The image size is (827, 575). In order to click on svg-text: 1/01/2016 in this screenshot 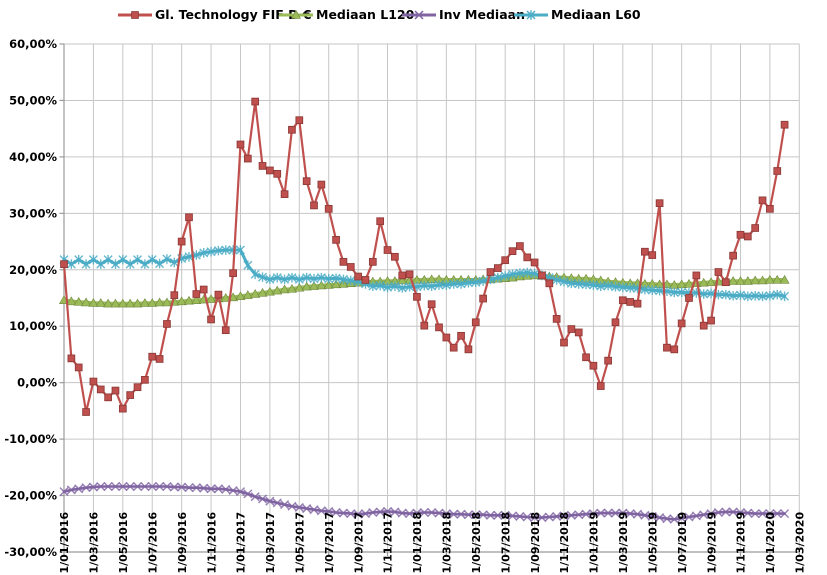, I will do `click(64, 543)`.